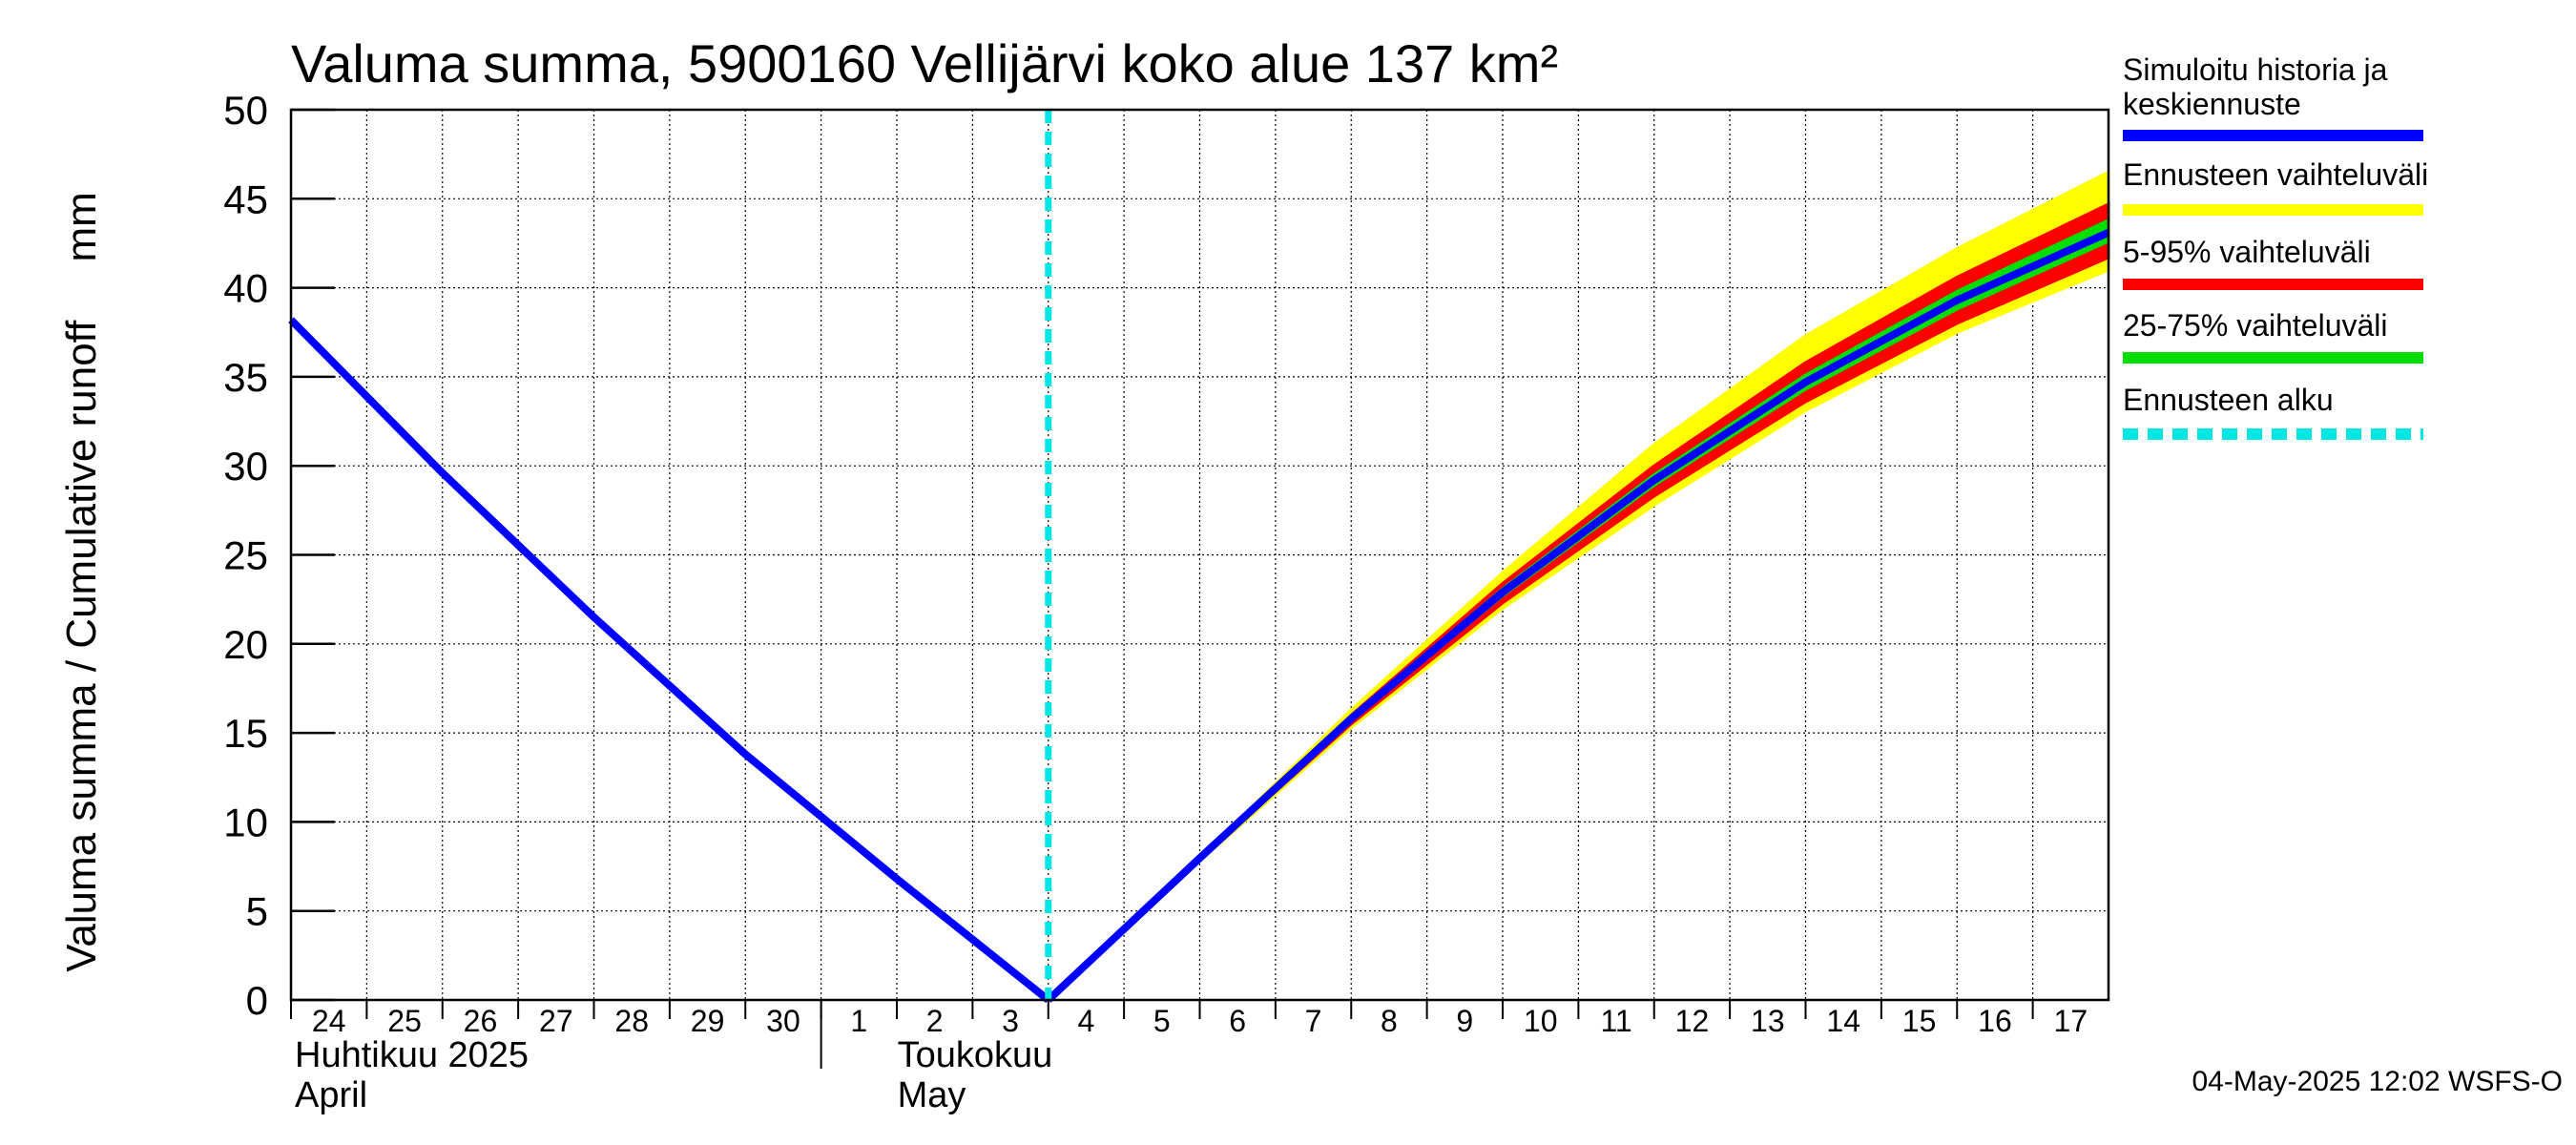 The image size is (2576, 1145). I want to click on legend-label: 25-75% vaihteluväli, so click(2255, 325).